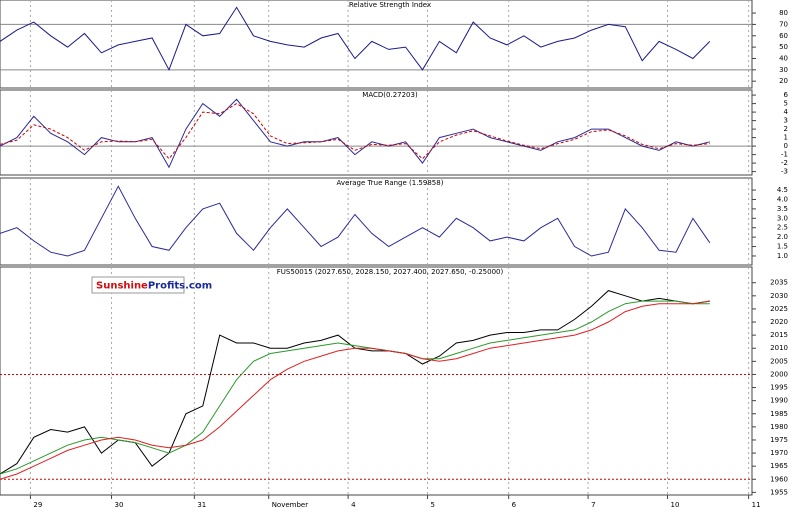 The image size is (800, 512). Describe the element at coordinates (180, 286) in the screenshot. I see `logo-second: Profits.com` at that location.